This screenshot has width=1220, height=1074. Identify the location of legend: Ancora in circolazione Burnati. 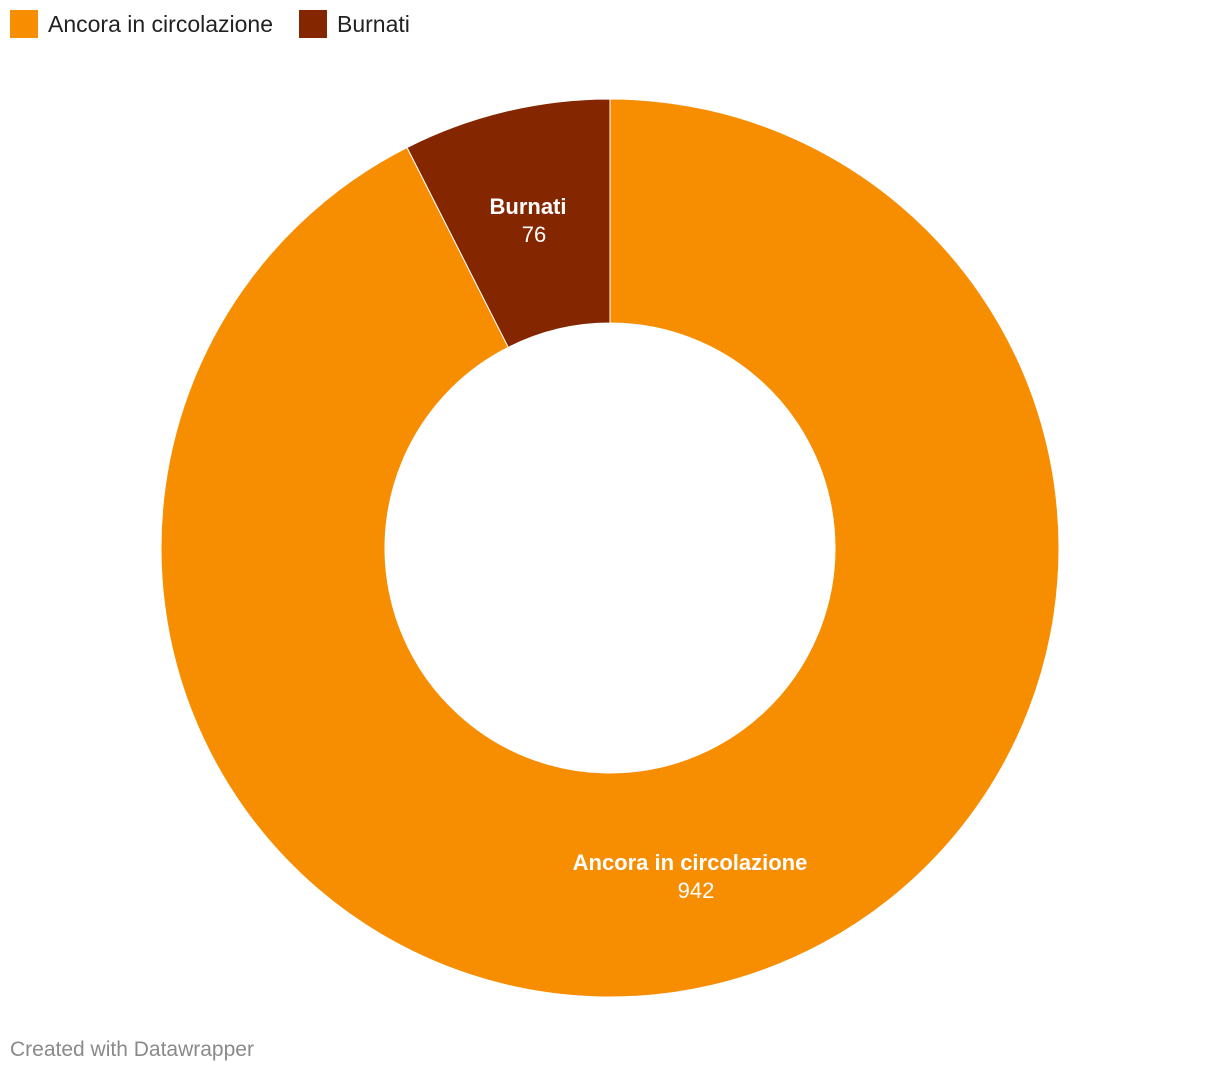
(210, 24).